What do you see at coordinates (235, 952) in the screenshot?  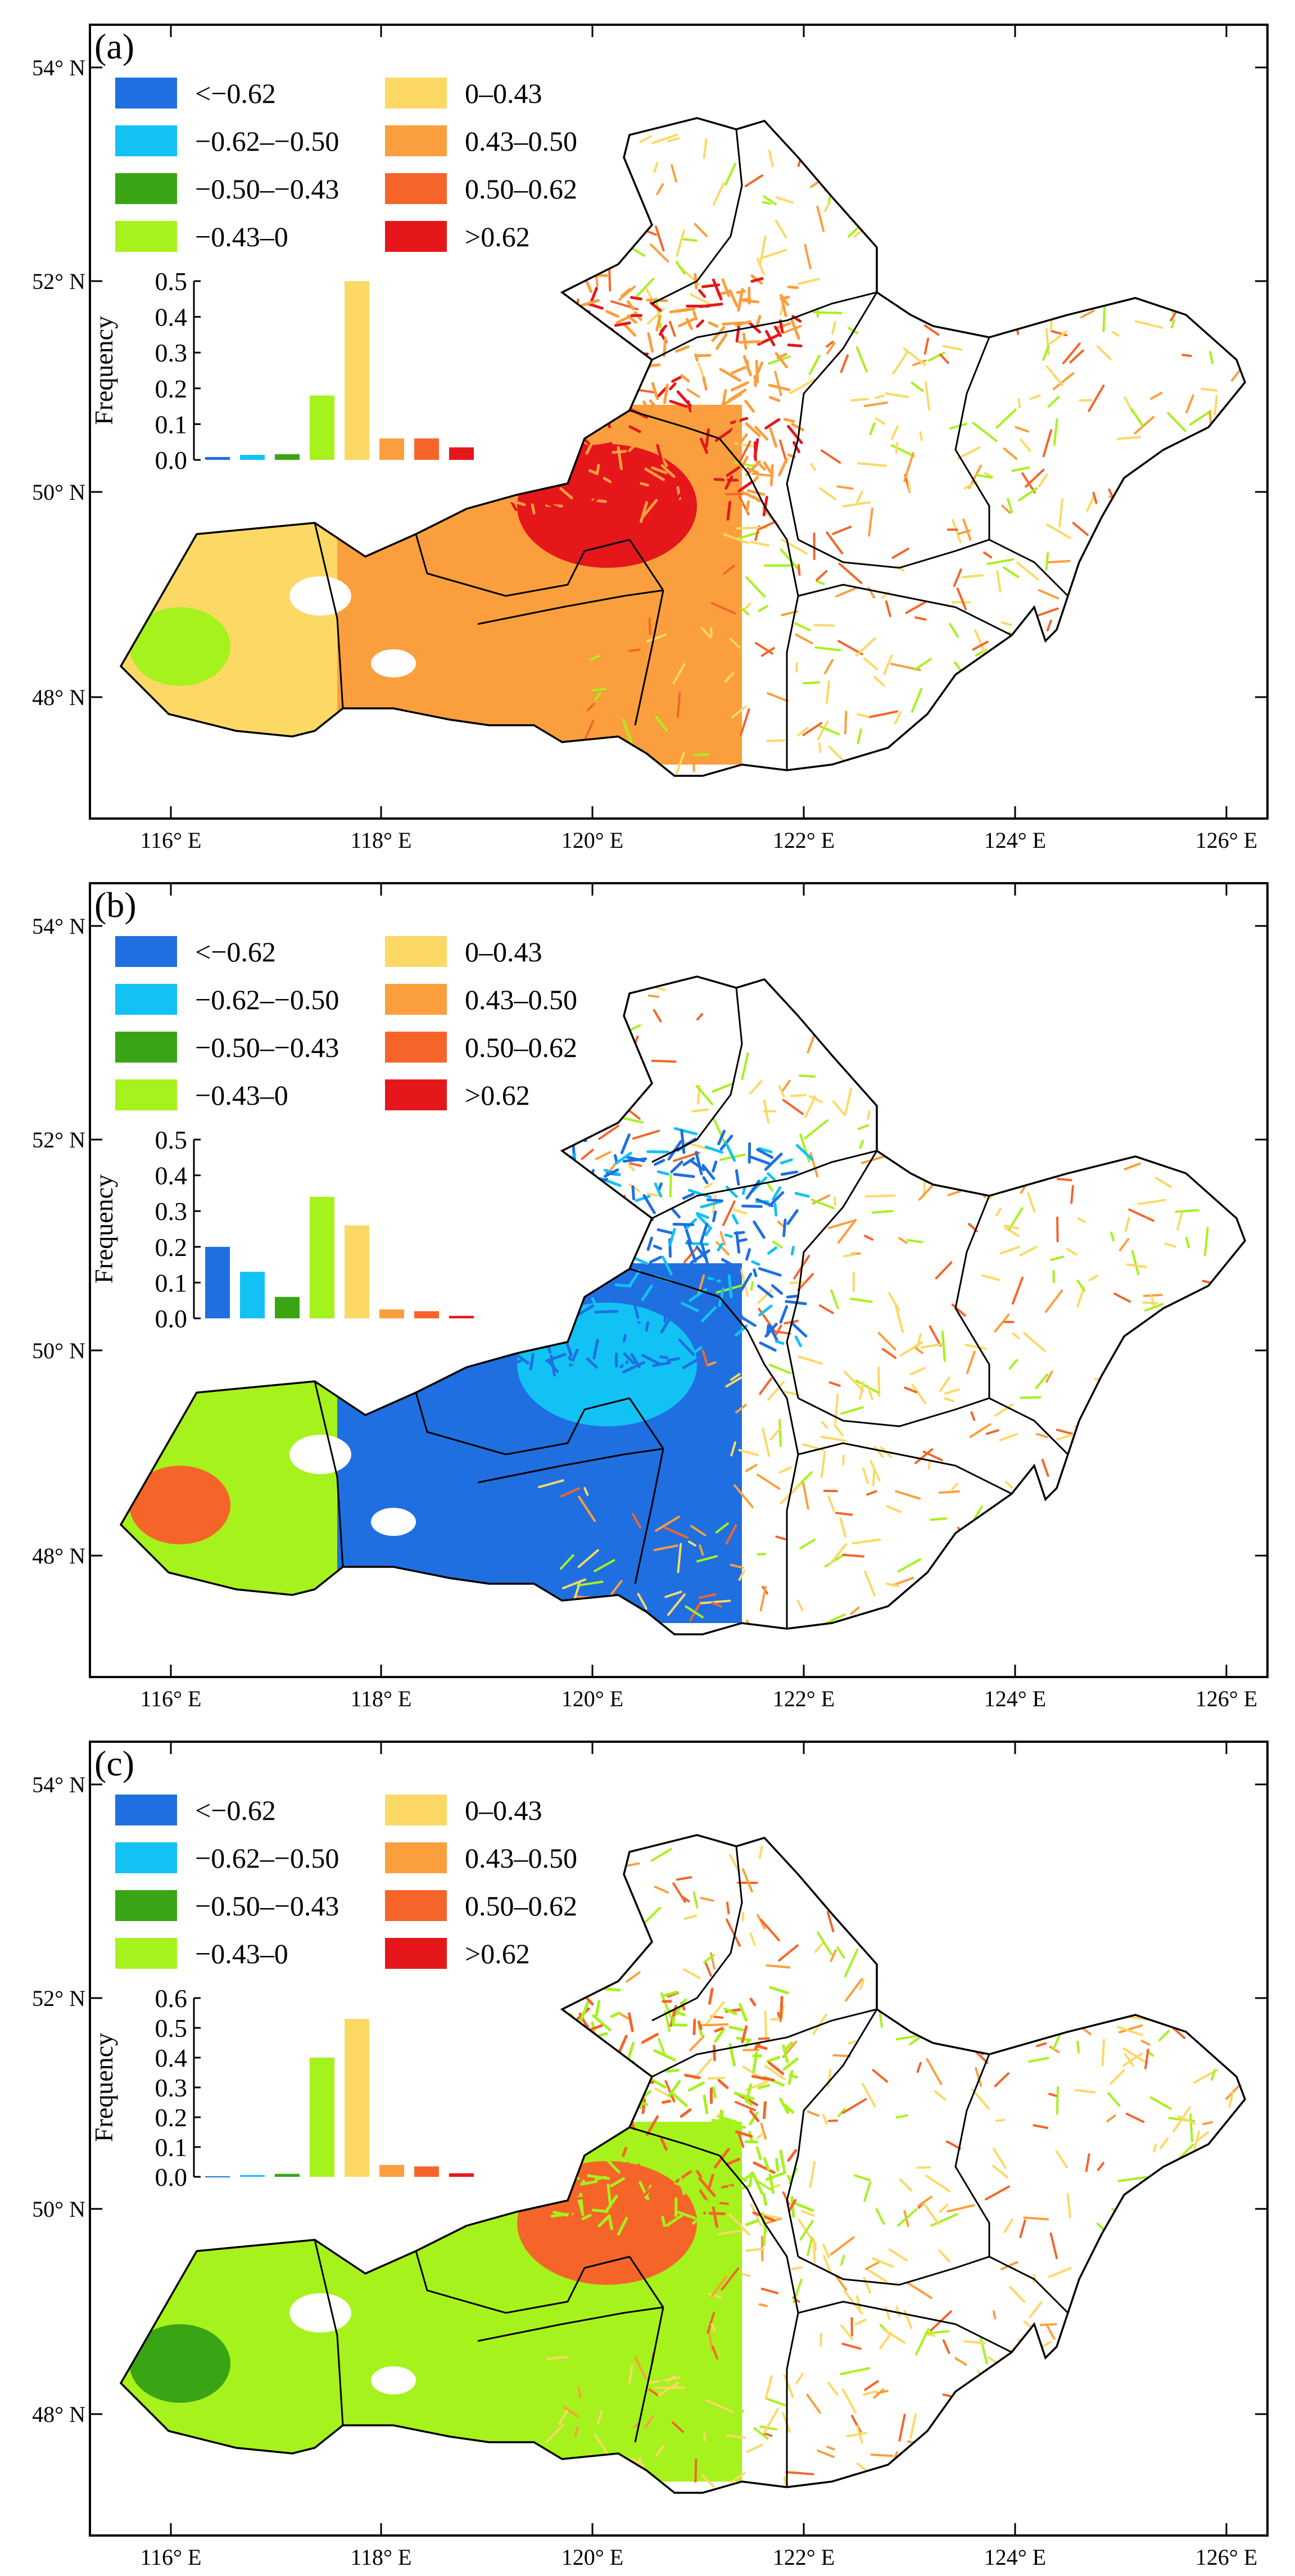 I see `legend-label: <−0.62` at bounding box center [235, 952].